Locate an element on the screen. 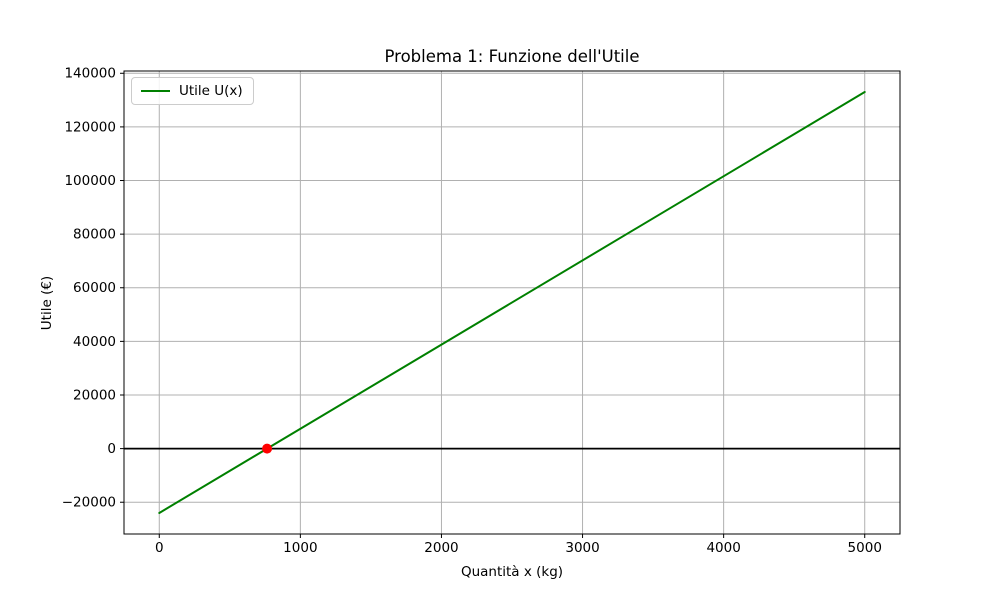 The width and height of the screenshot is (1000, 600). legend-label: Utile U(x) is located at coordinates (211, 91).